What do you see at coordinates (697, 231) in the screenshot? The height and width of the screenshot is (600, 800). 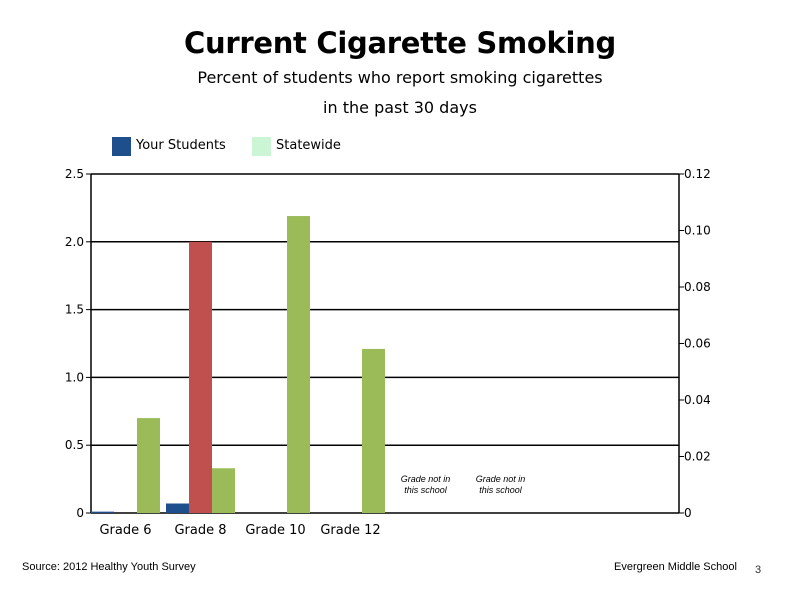 I see `right-axis-tick-label: 0.10` at bounding box center [697, 231].